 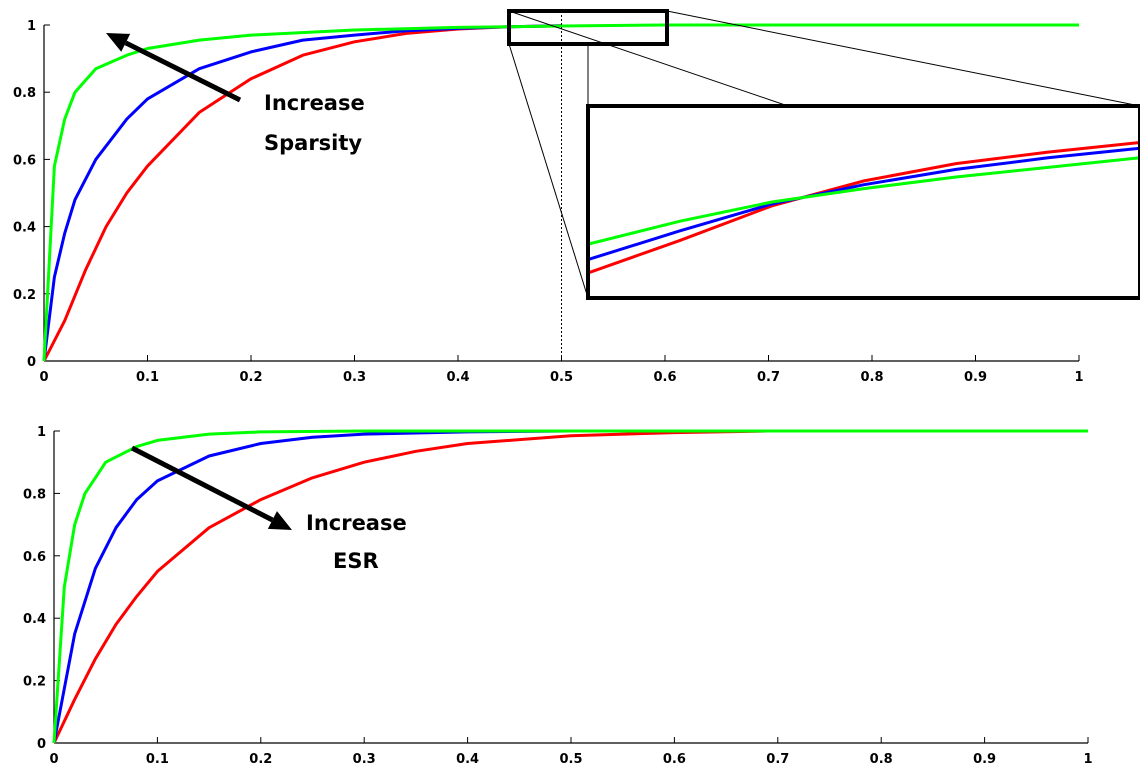 What do you see at coordinates (183, 71) in the screenshot?
I see `top-arrow-shaft` at bounding box center [183, 71].